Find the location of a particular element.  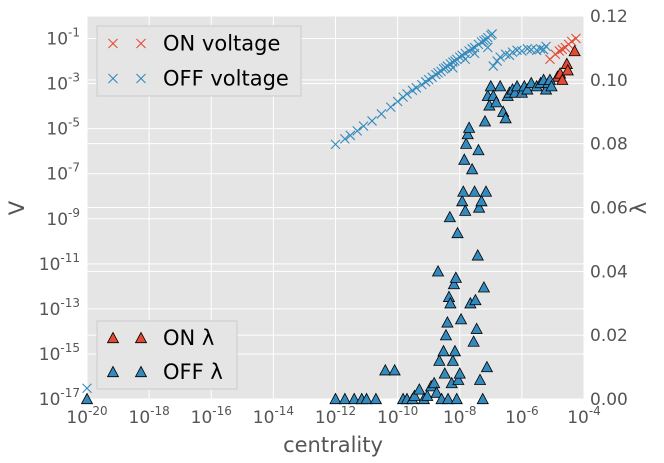

y-right-tick-label: 0.12 is located at coordinates (609, 17).